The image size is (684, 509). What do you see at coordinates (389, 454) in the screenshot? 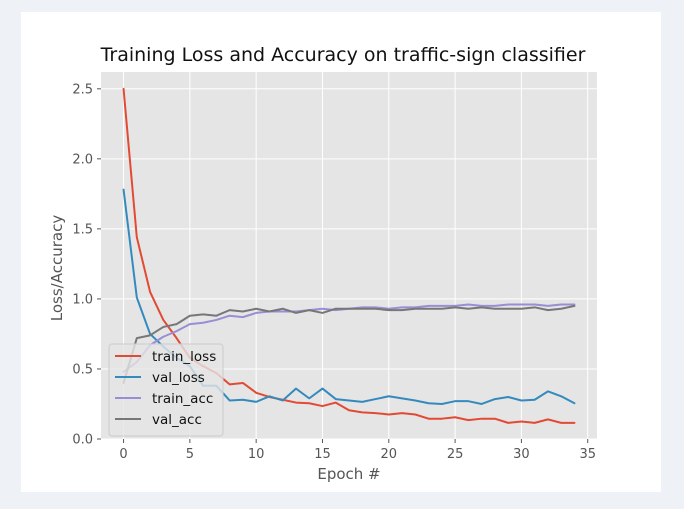
I see `x-tick-label: 20` at bounding box center [389, 454].